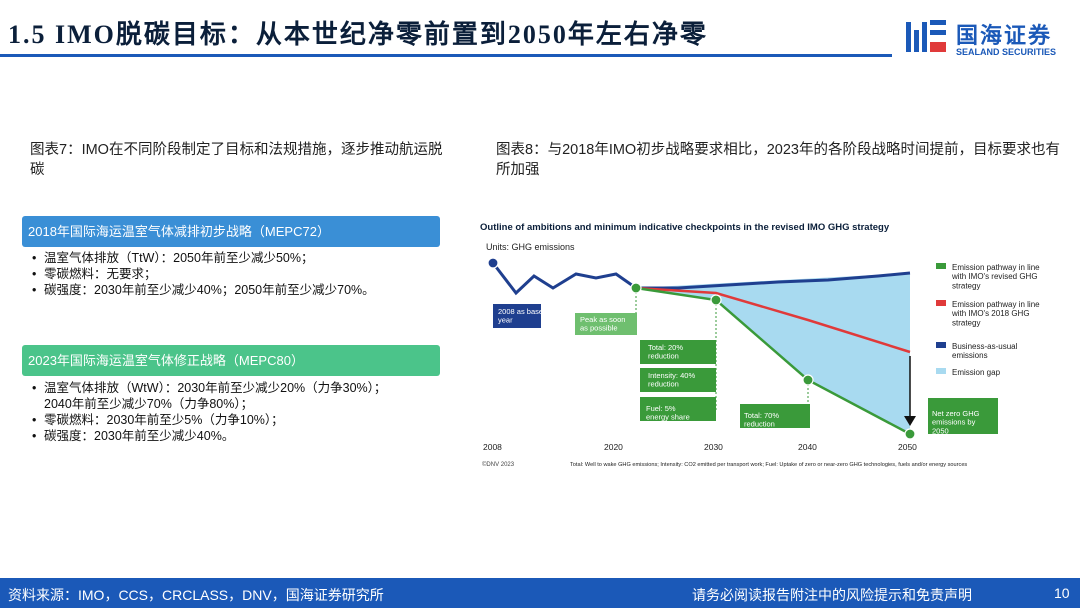 This screenshot has width=1080, height=608. What do you see at coordinates (907, 447) in the screenshot?
I see `x-tick-2050: 2050` at bounding box center [907, 447].